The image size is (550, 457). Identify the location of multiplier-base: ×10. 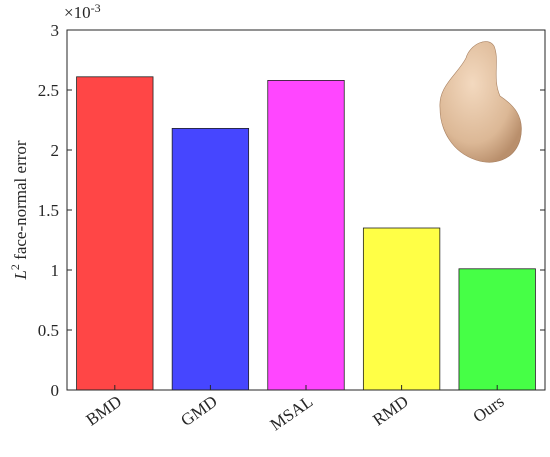
(77, 12).